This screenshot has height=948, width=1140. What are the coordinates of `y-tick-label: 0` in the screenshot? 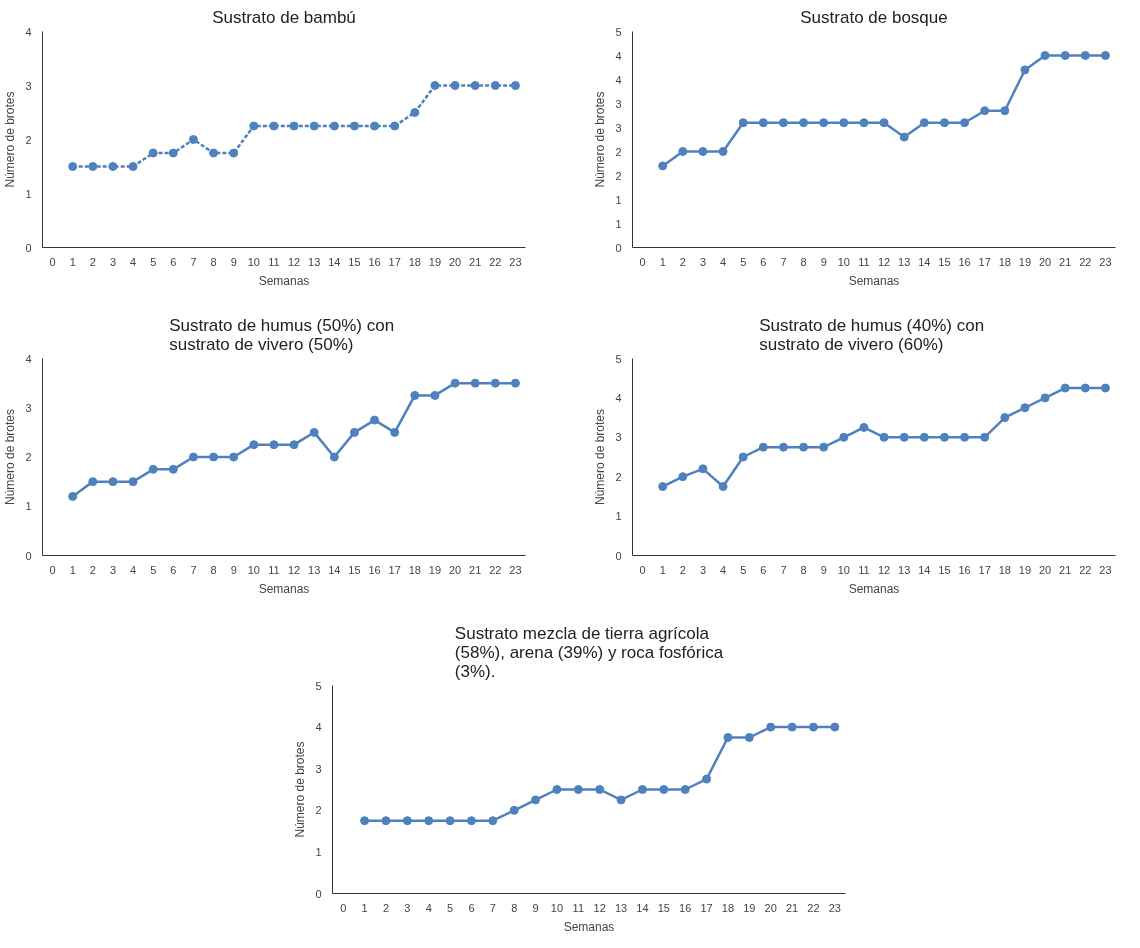 It's located at (618, 247).